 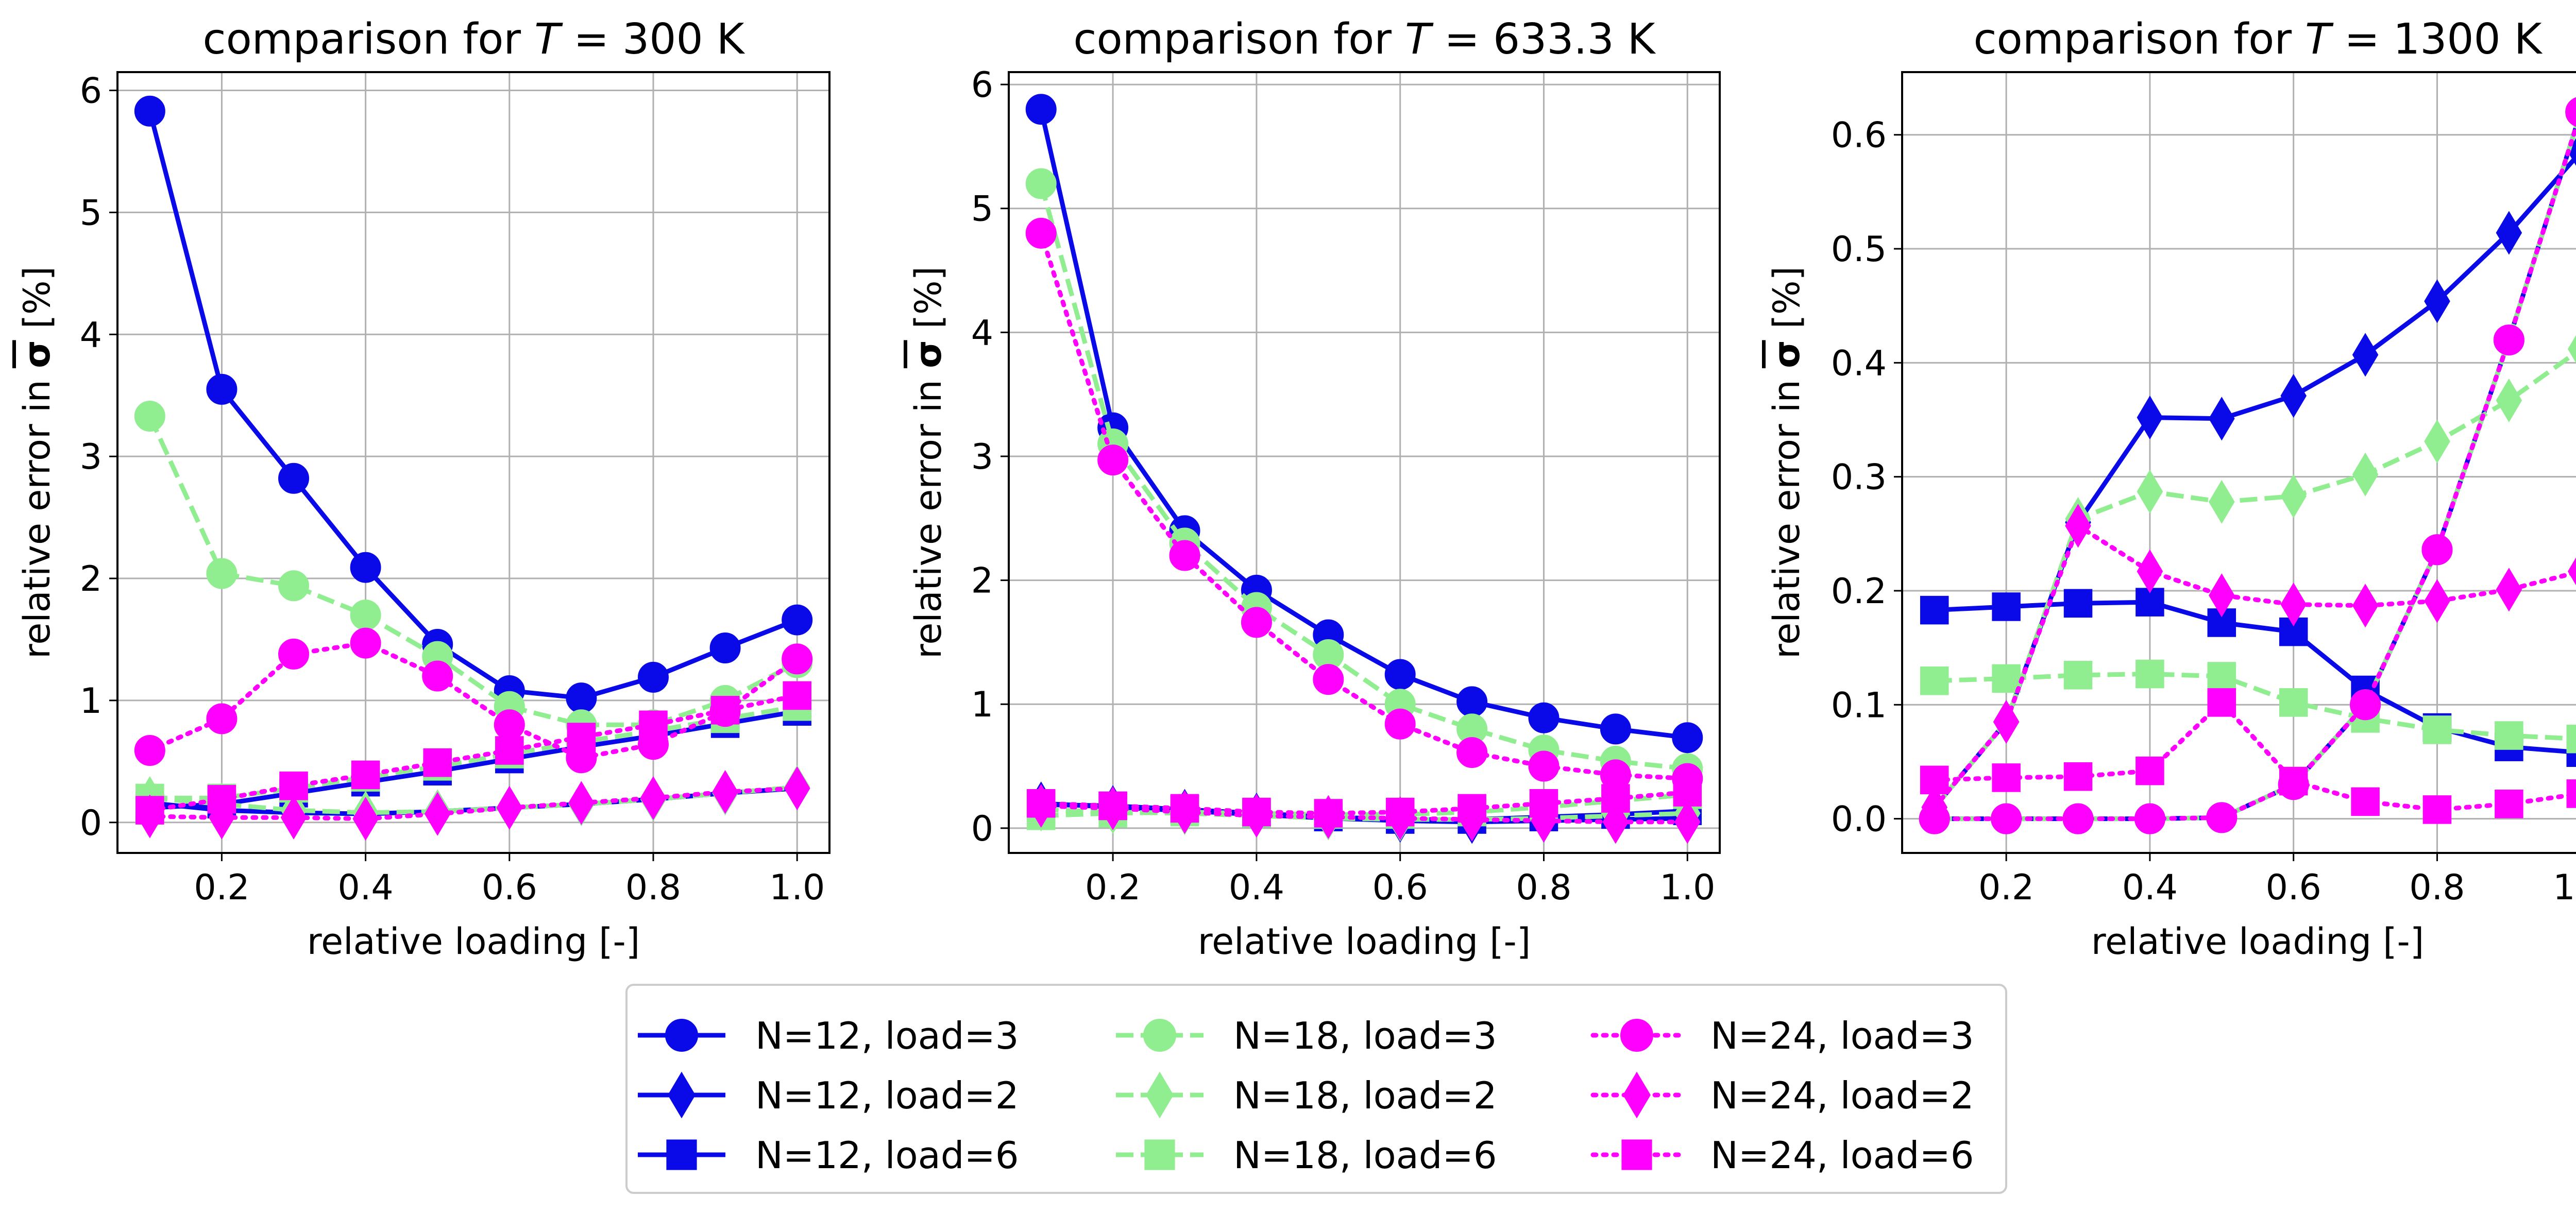 I want to click on point-s5-x7, so click(x=2365, y=474).